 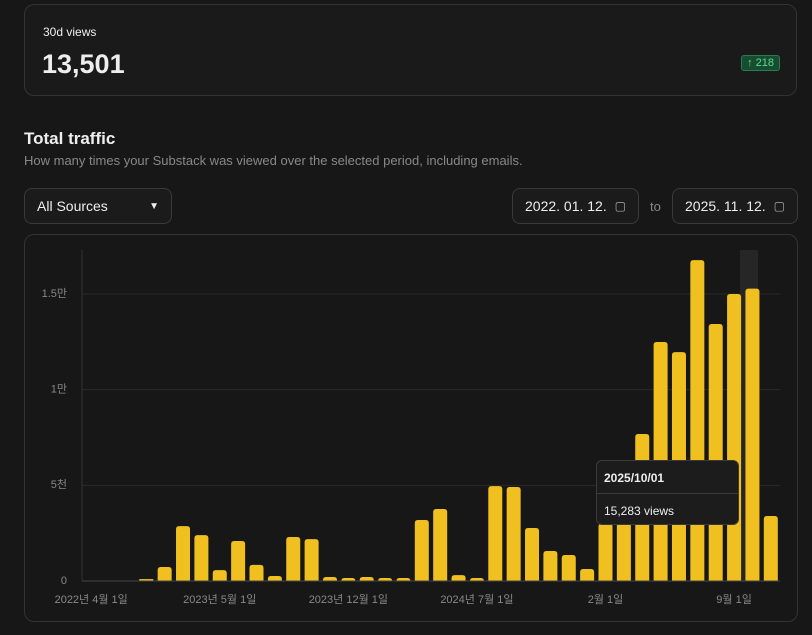 I want to click on stat-value: 13,501, so click(x=83, y=64).